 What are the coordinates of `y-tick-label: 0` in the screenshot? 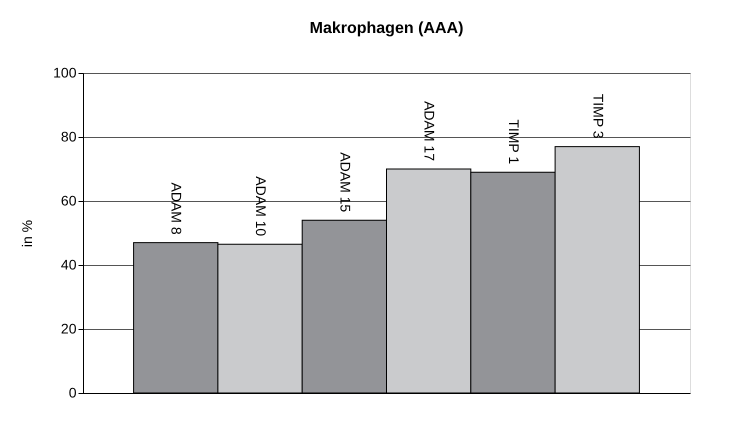 It's located at (72, 392).